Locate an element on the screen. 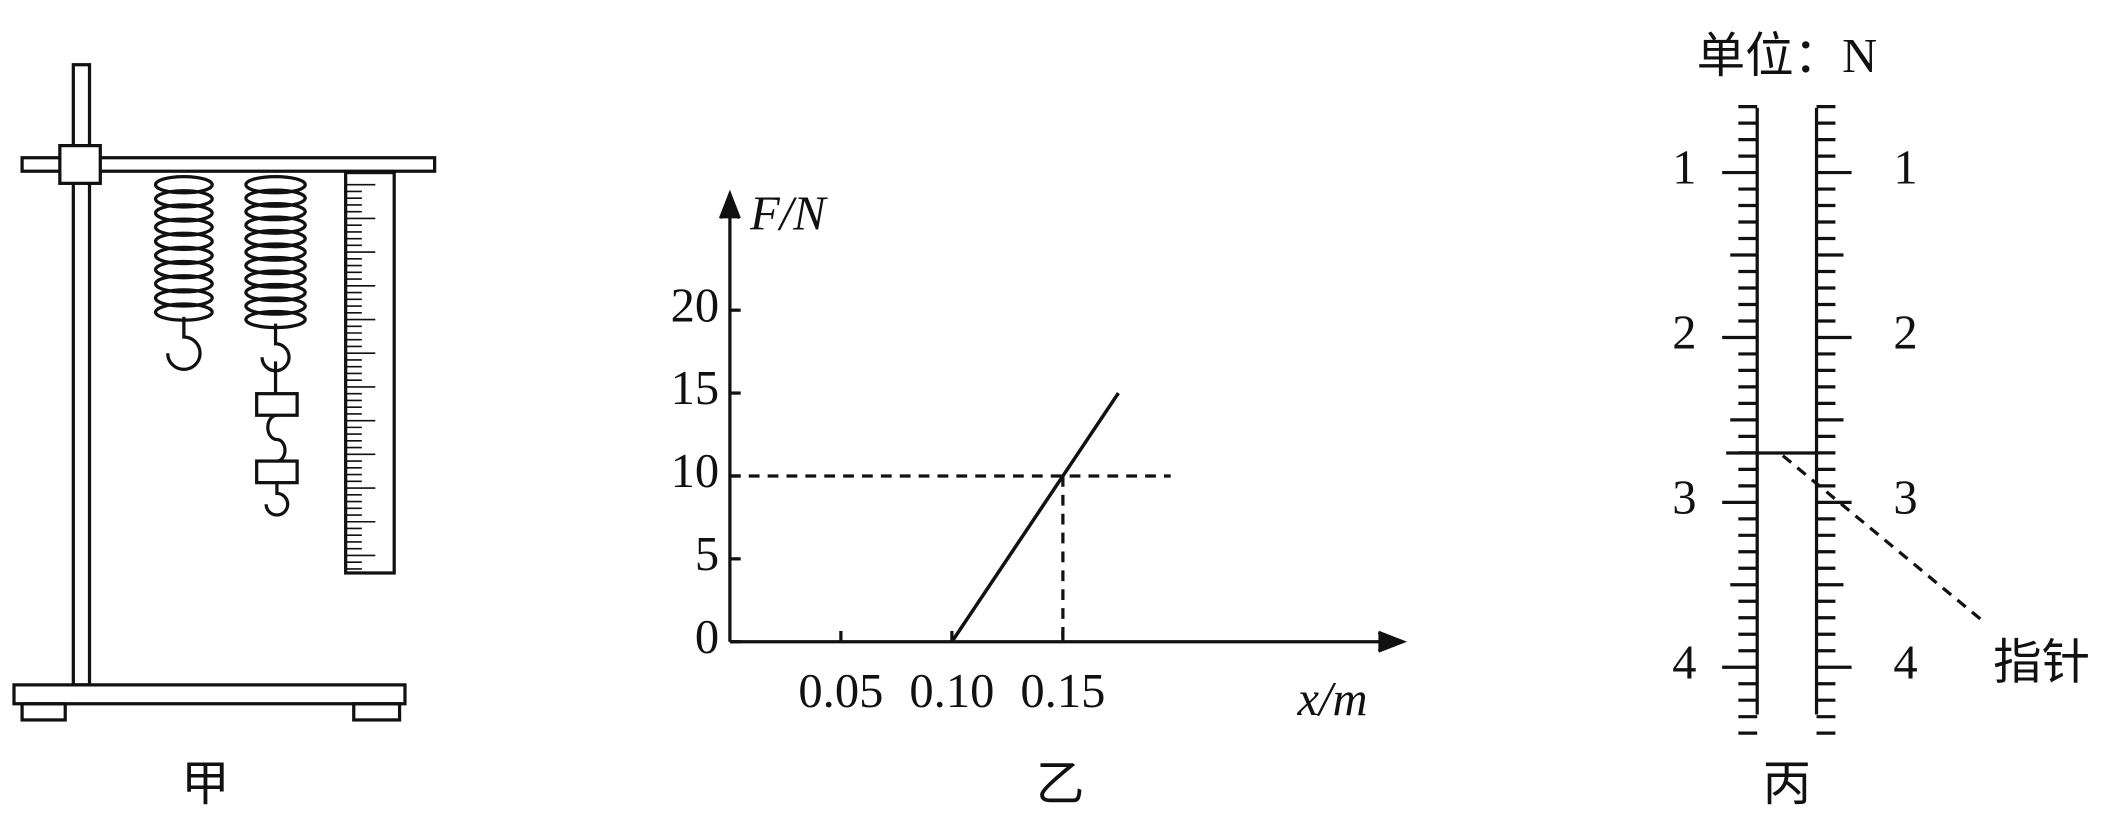 This screenshot has width=2115, height=817. pointer-label: 指针 is located at coordinates (2041, 662).